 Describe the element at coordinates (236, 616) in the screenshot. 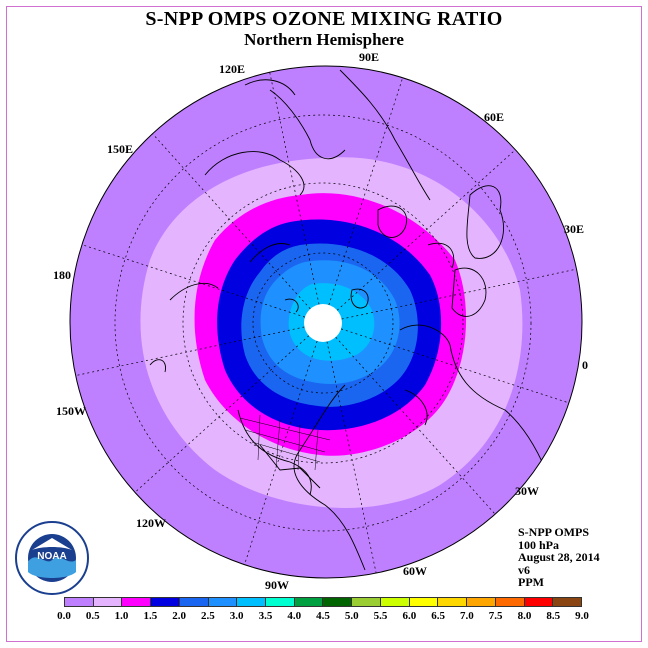

I see `color-scale-tick-label: 3.0` at that location.